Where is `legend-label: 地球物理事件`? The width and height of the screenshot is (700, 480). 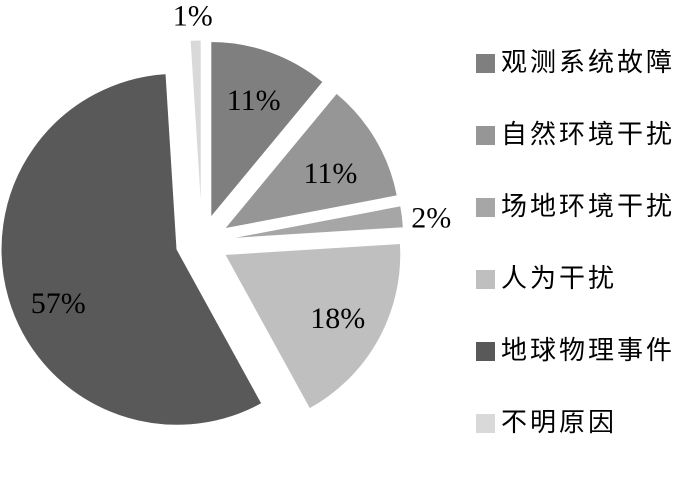
legend-label: 地球物理事件 is located at coordinates (588, 350).